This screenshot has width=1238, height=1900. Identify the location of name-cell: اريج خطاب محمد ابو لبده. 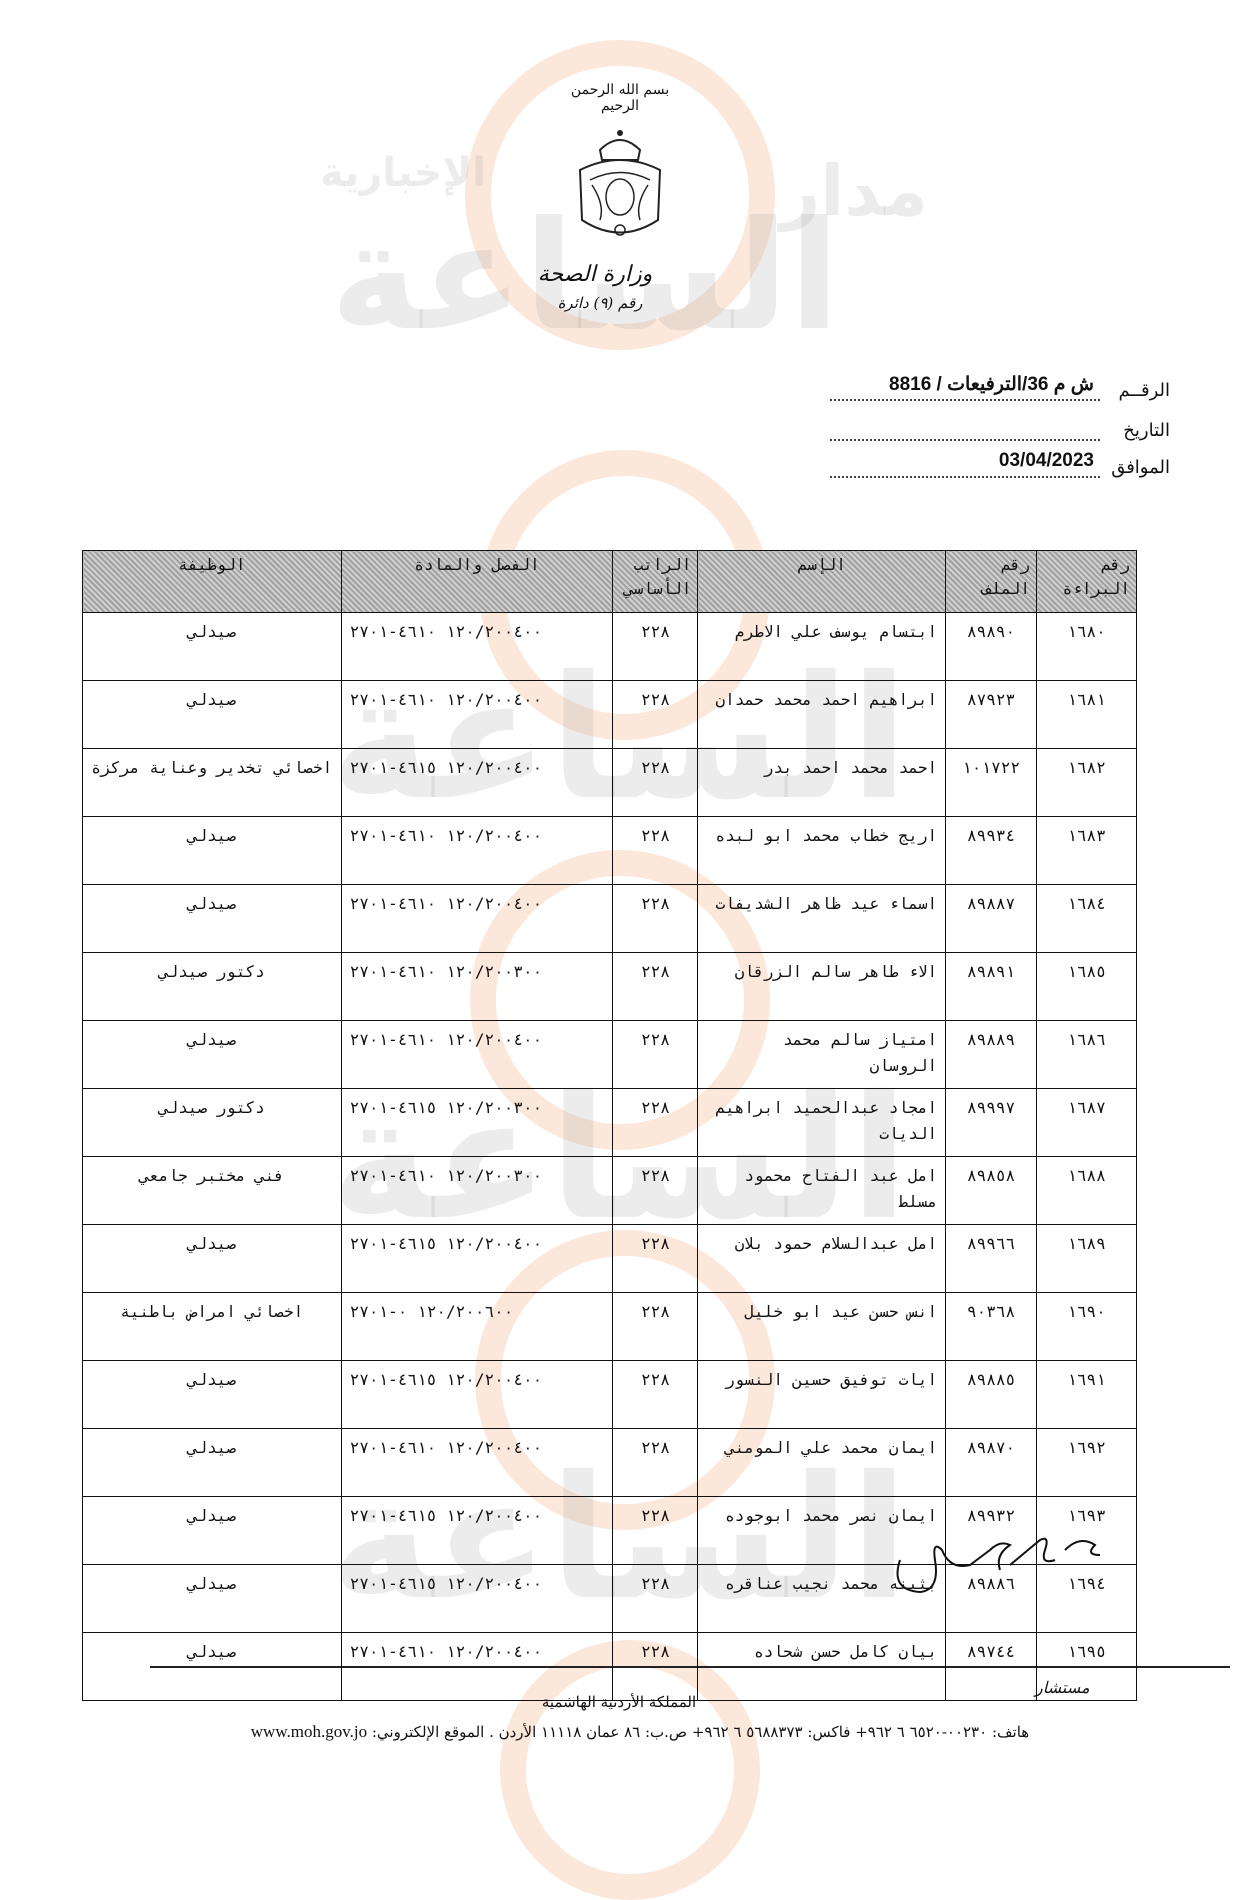
(822, 850).